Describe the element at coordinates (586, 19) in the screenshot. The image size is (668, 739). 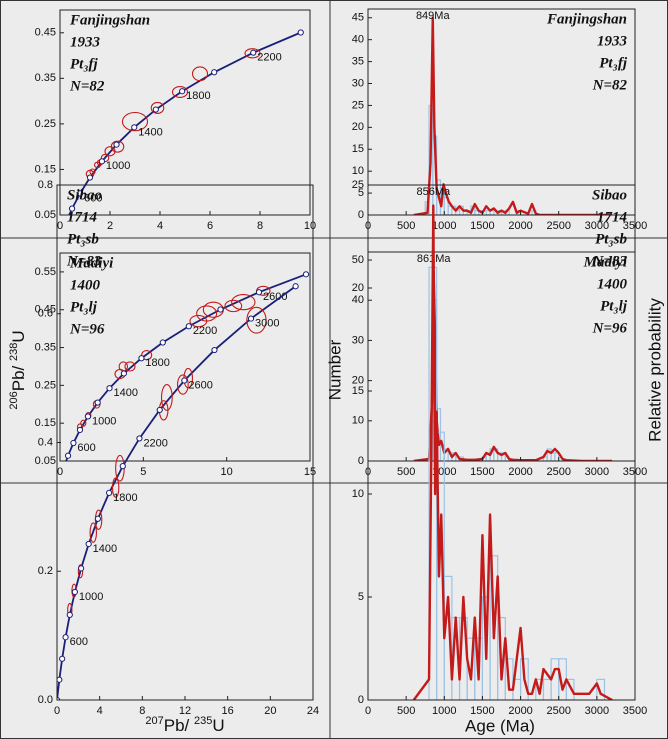
I see `sample-label: Fanjingshan` at that location.